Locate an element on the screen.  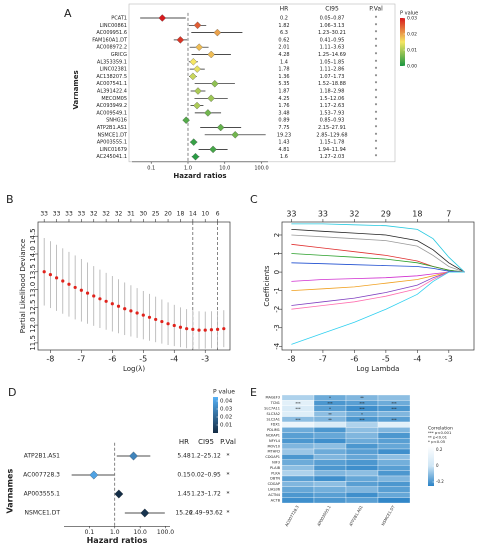
row-label: MECOM05 is located at coordinates (114, 99).